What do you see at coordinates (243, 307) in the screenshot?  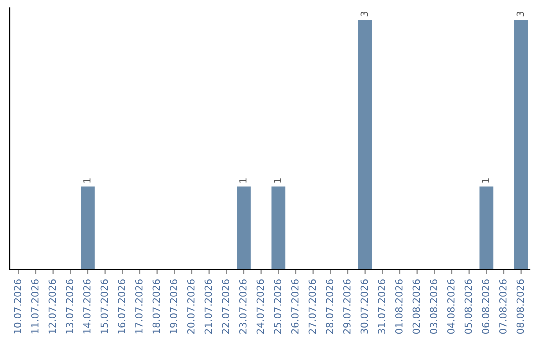 I see `x-tick-label: 23.07.2026` at bounding box center [243, 307].